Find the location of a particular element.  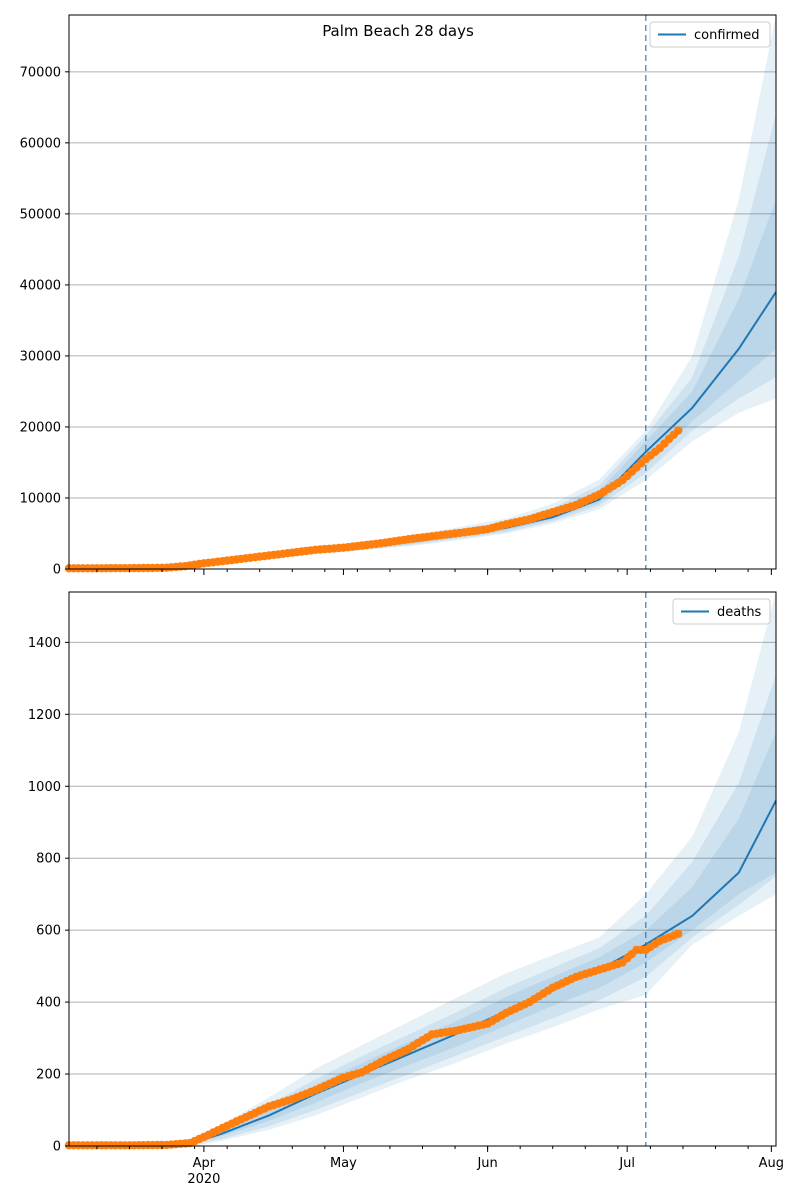

y-tick-label: 10000 is located at coordinates (40, 498).